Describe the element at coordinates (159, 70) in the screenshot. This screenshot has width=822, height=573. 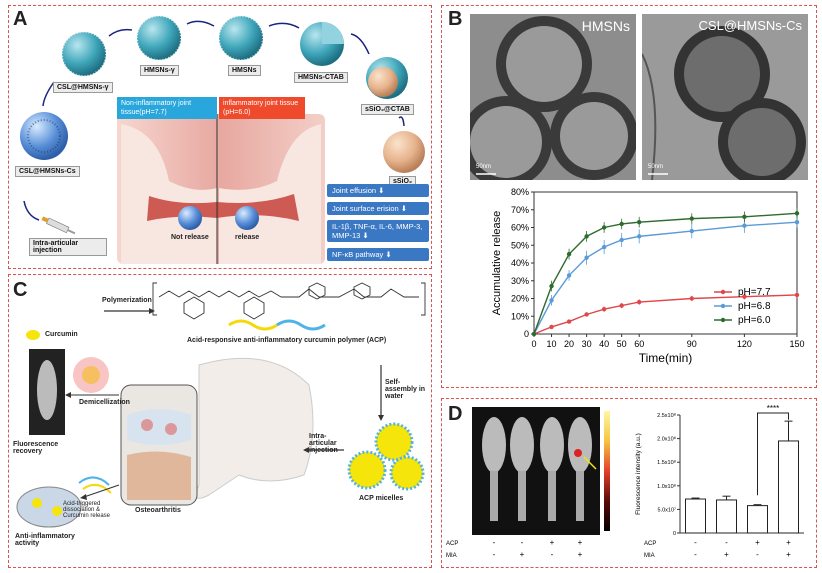
I see `label-hmsns-gamma: HMSNs-γ` at that location.